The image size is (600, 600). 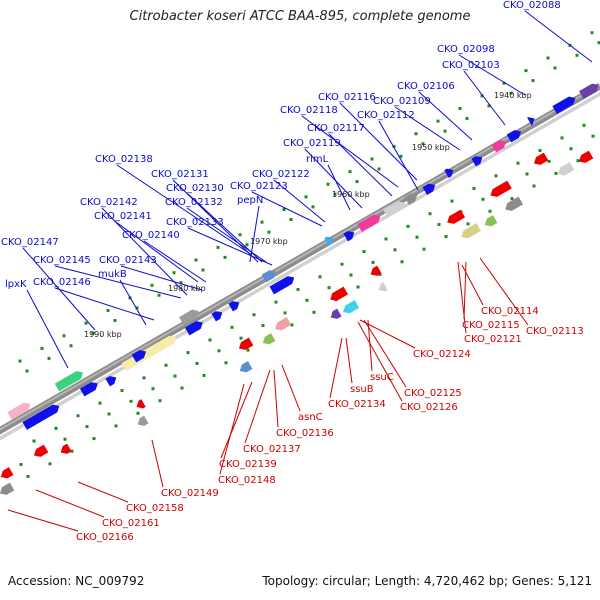 I want to click on forward-gene-label: CKO_02146, so click(x=62, y=282).